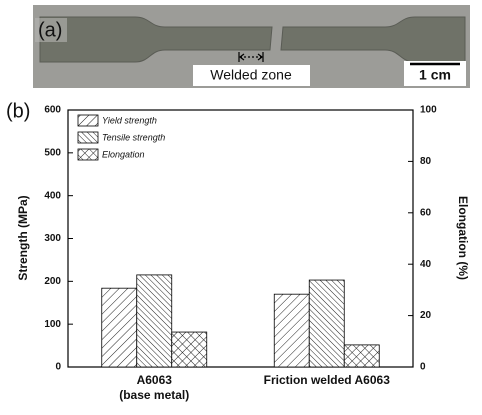  I want to click on weld-marker, so click(251, 57).